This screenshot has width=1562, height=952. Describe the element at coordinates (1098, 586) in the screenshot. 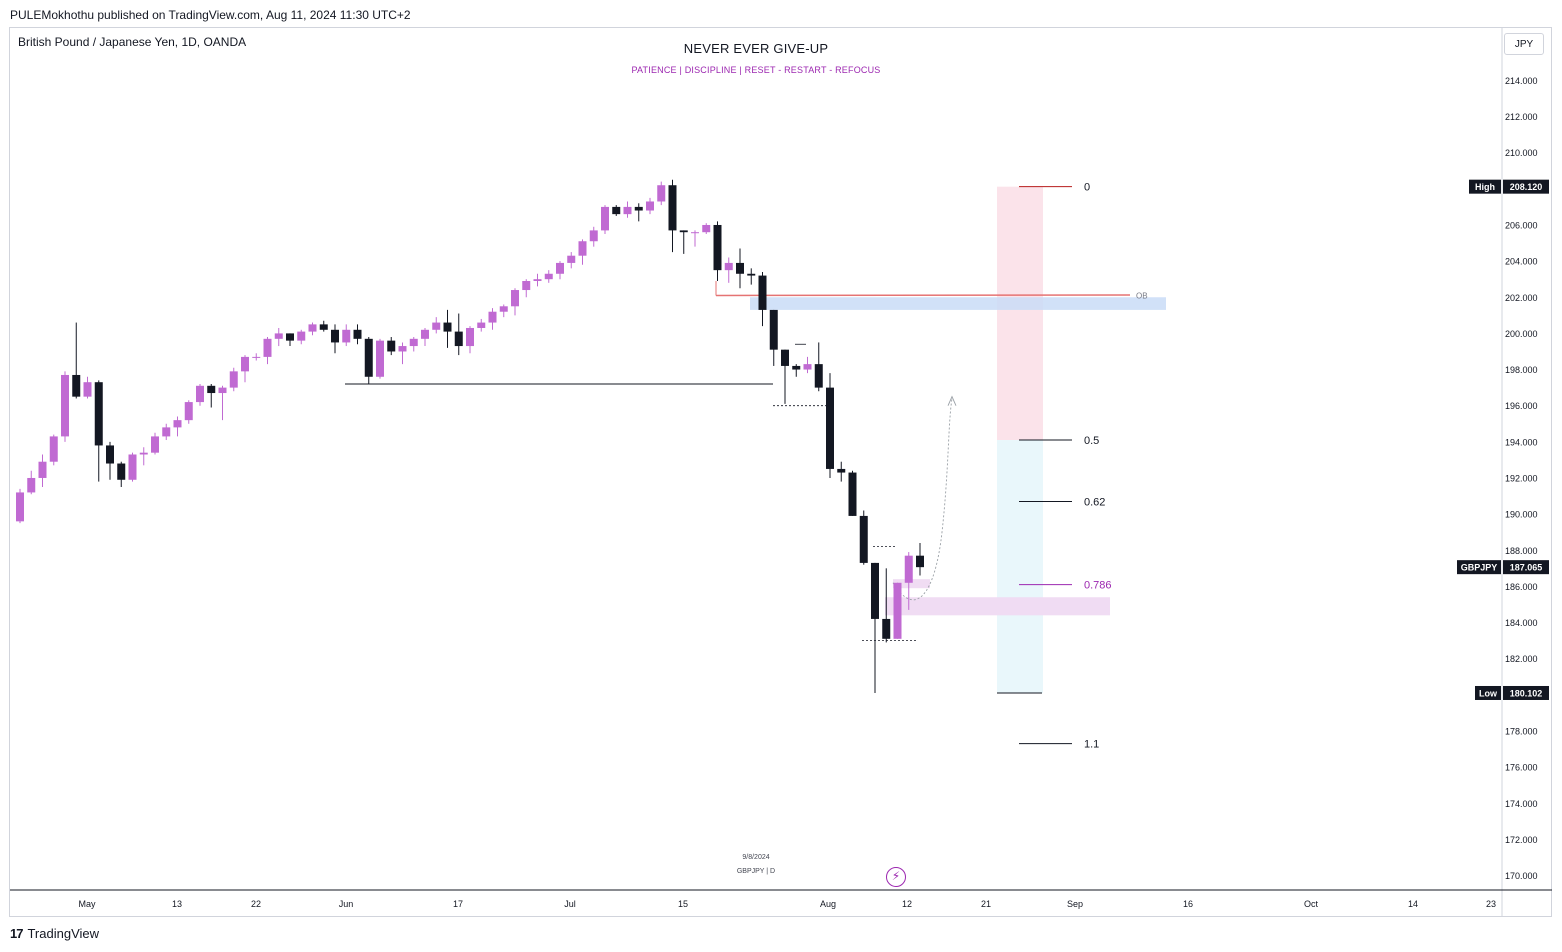

I see `fib-level-label: 0.786` at that location.